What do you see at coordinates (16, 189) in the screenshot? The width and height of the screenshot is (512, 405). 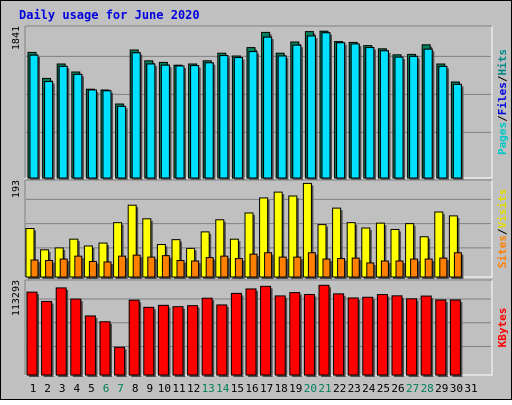 I see `y-axis-max-label: 193` at bounding box center [16, 189].